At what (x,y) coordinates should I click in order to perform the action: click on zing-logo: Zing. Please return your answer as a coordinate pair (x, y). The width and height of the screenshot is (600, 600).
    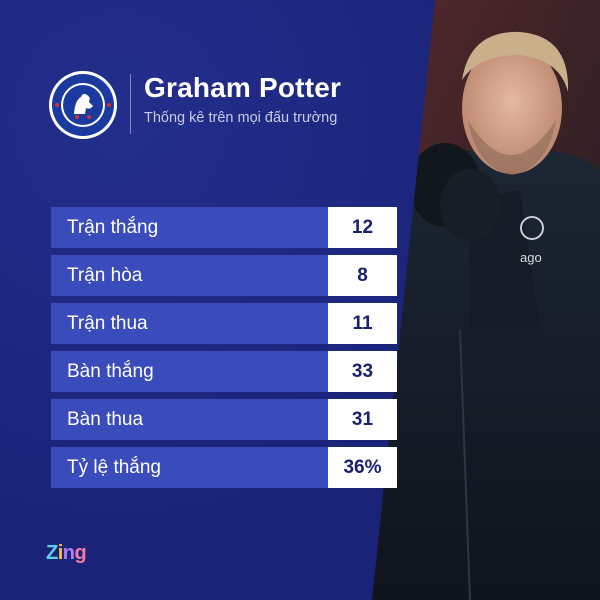
    Looking at the image, I should click on (66, 553).